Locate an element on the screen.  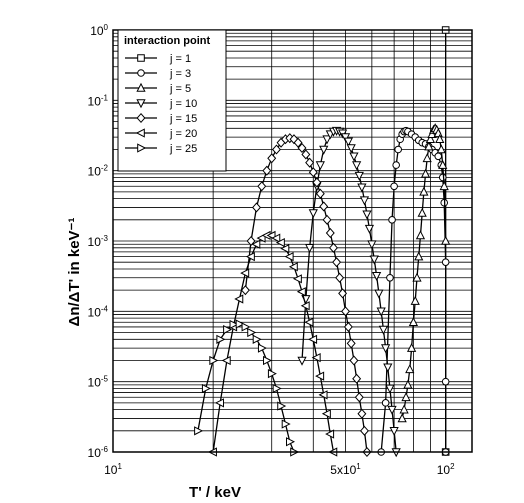
legend-label: j = 25 is located at coordinates (183, 149).